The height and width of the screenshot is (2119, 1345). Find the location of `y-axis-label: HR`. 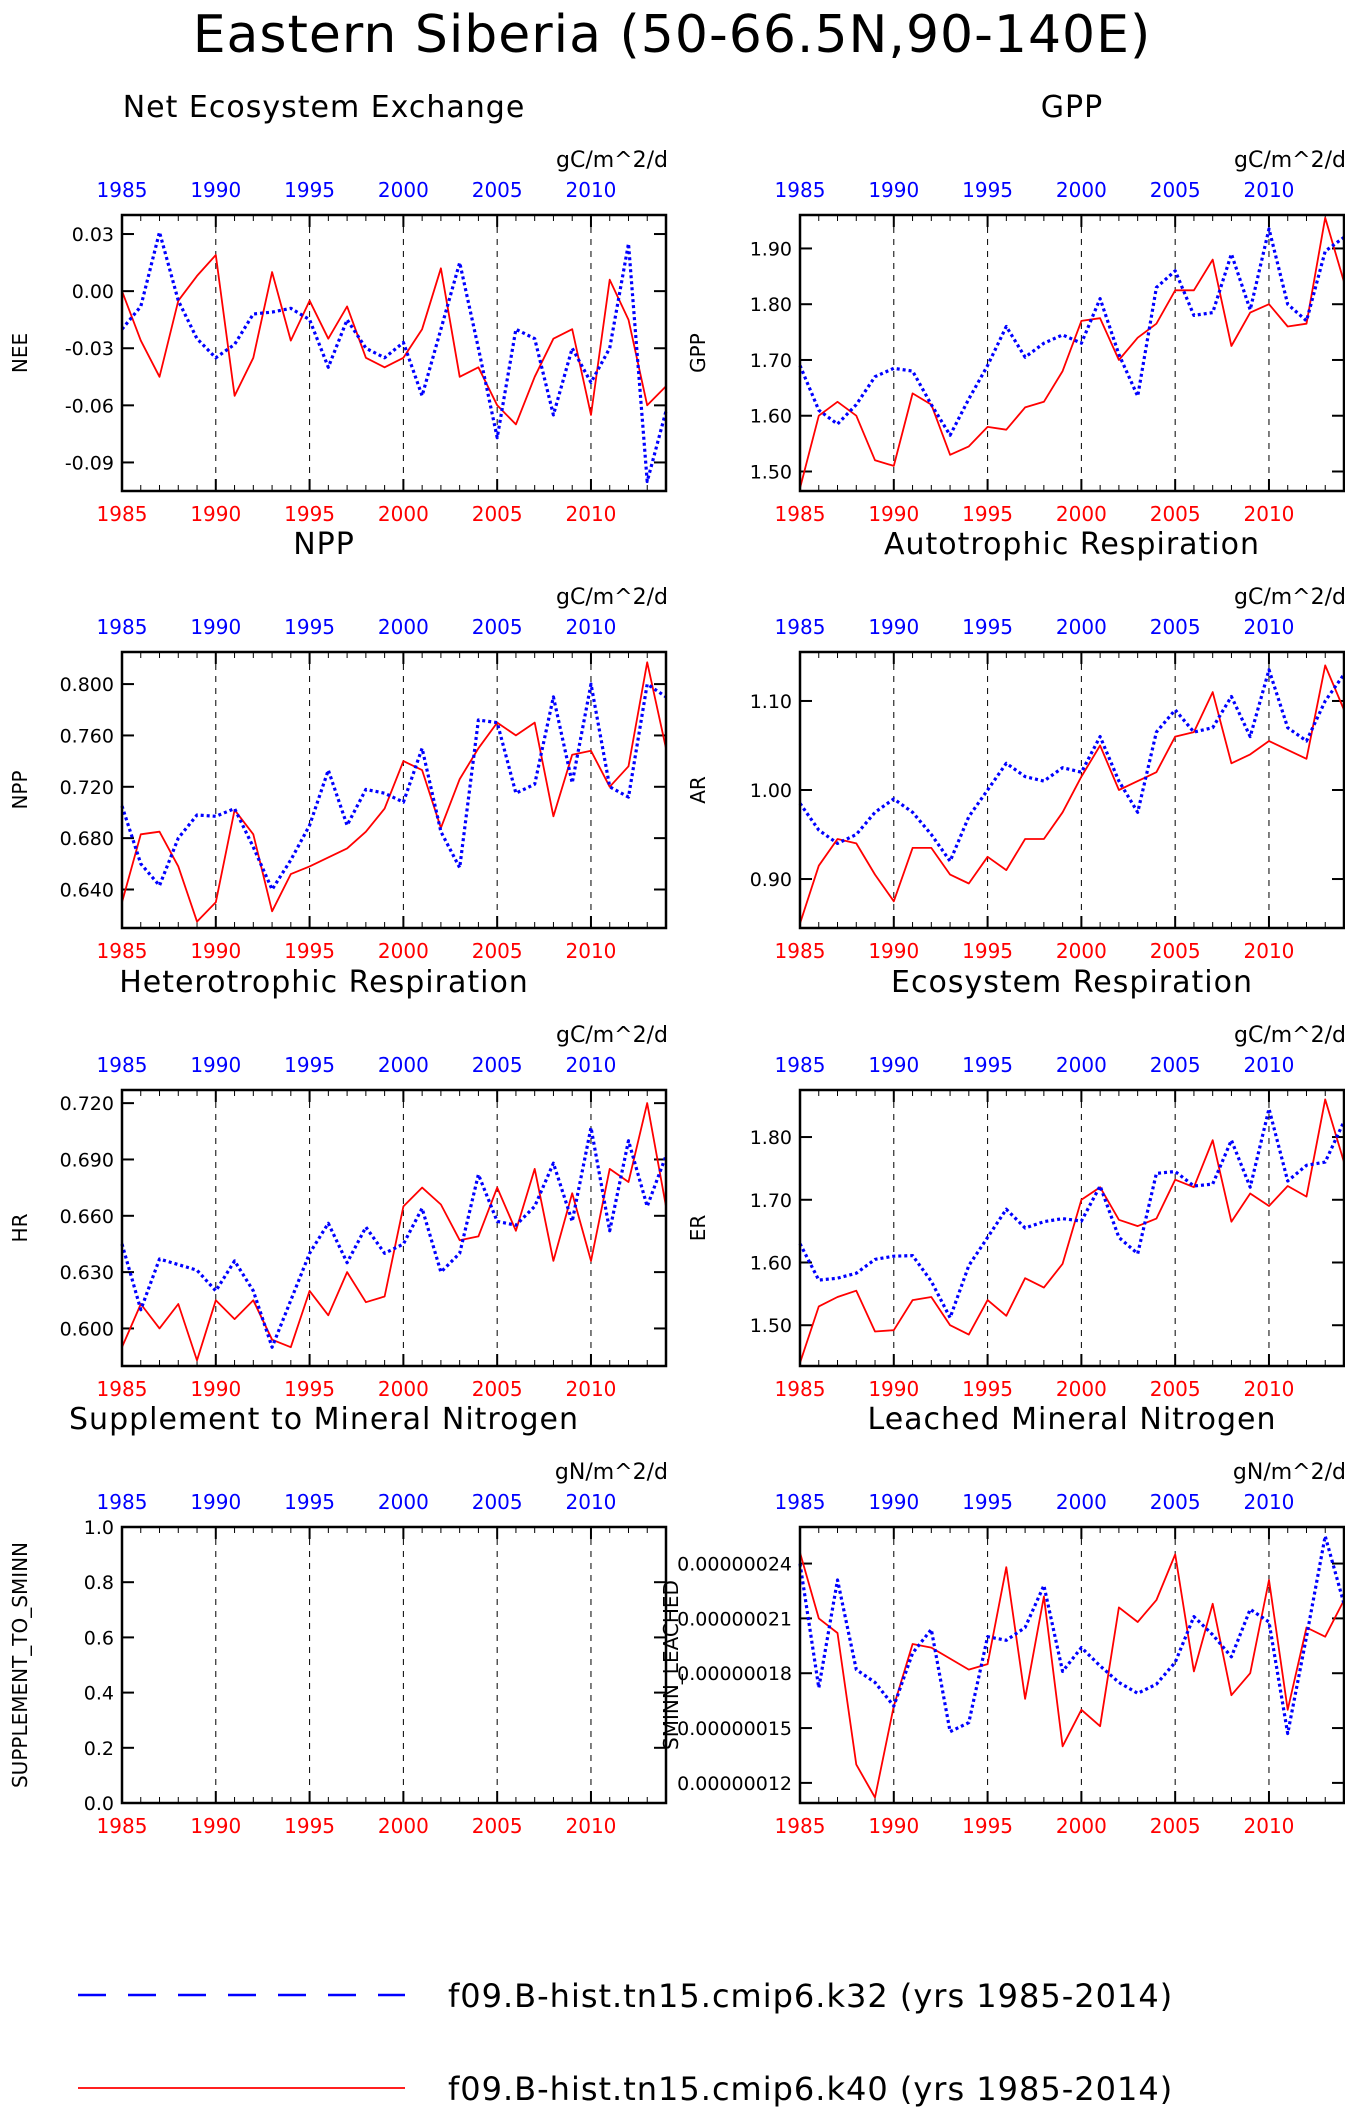

y-axis-label: HR is located at coordinates (20, 1227).